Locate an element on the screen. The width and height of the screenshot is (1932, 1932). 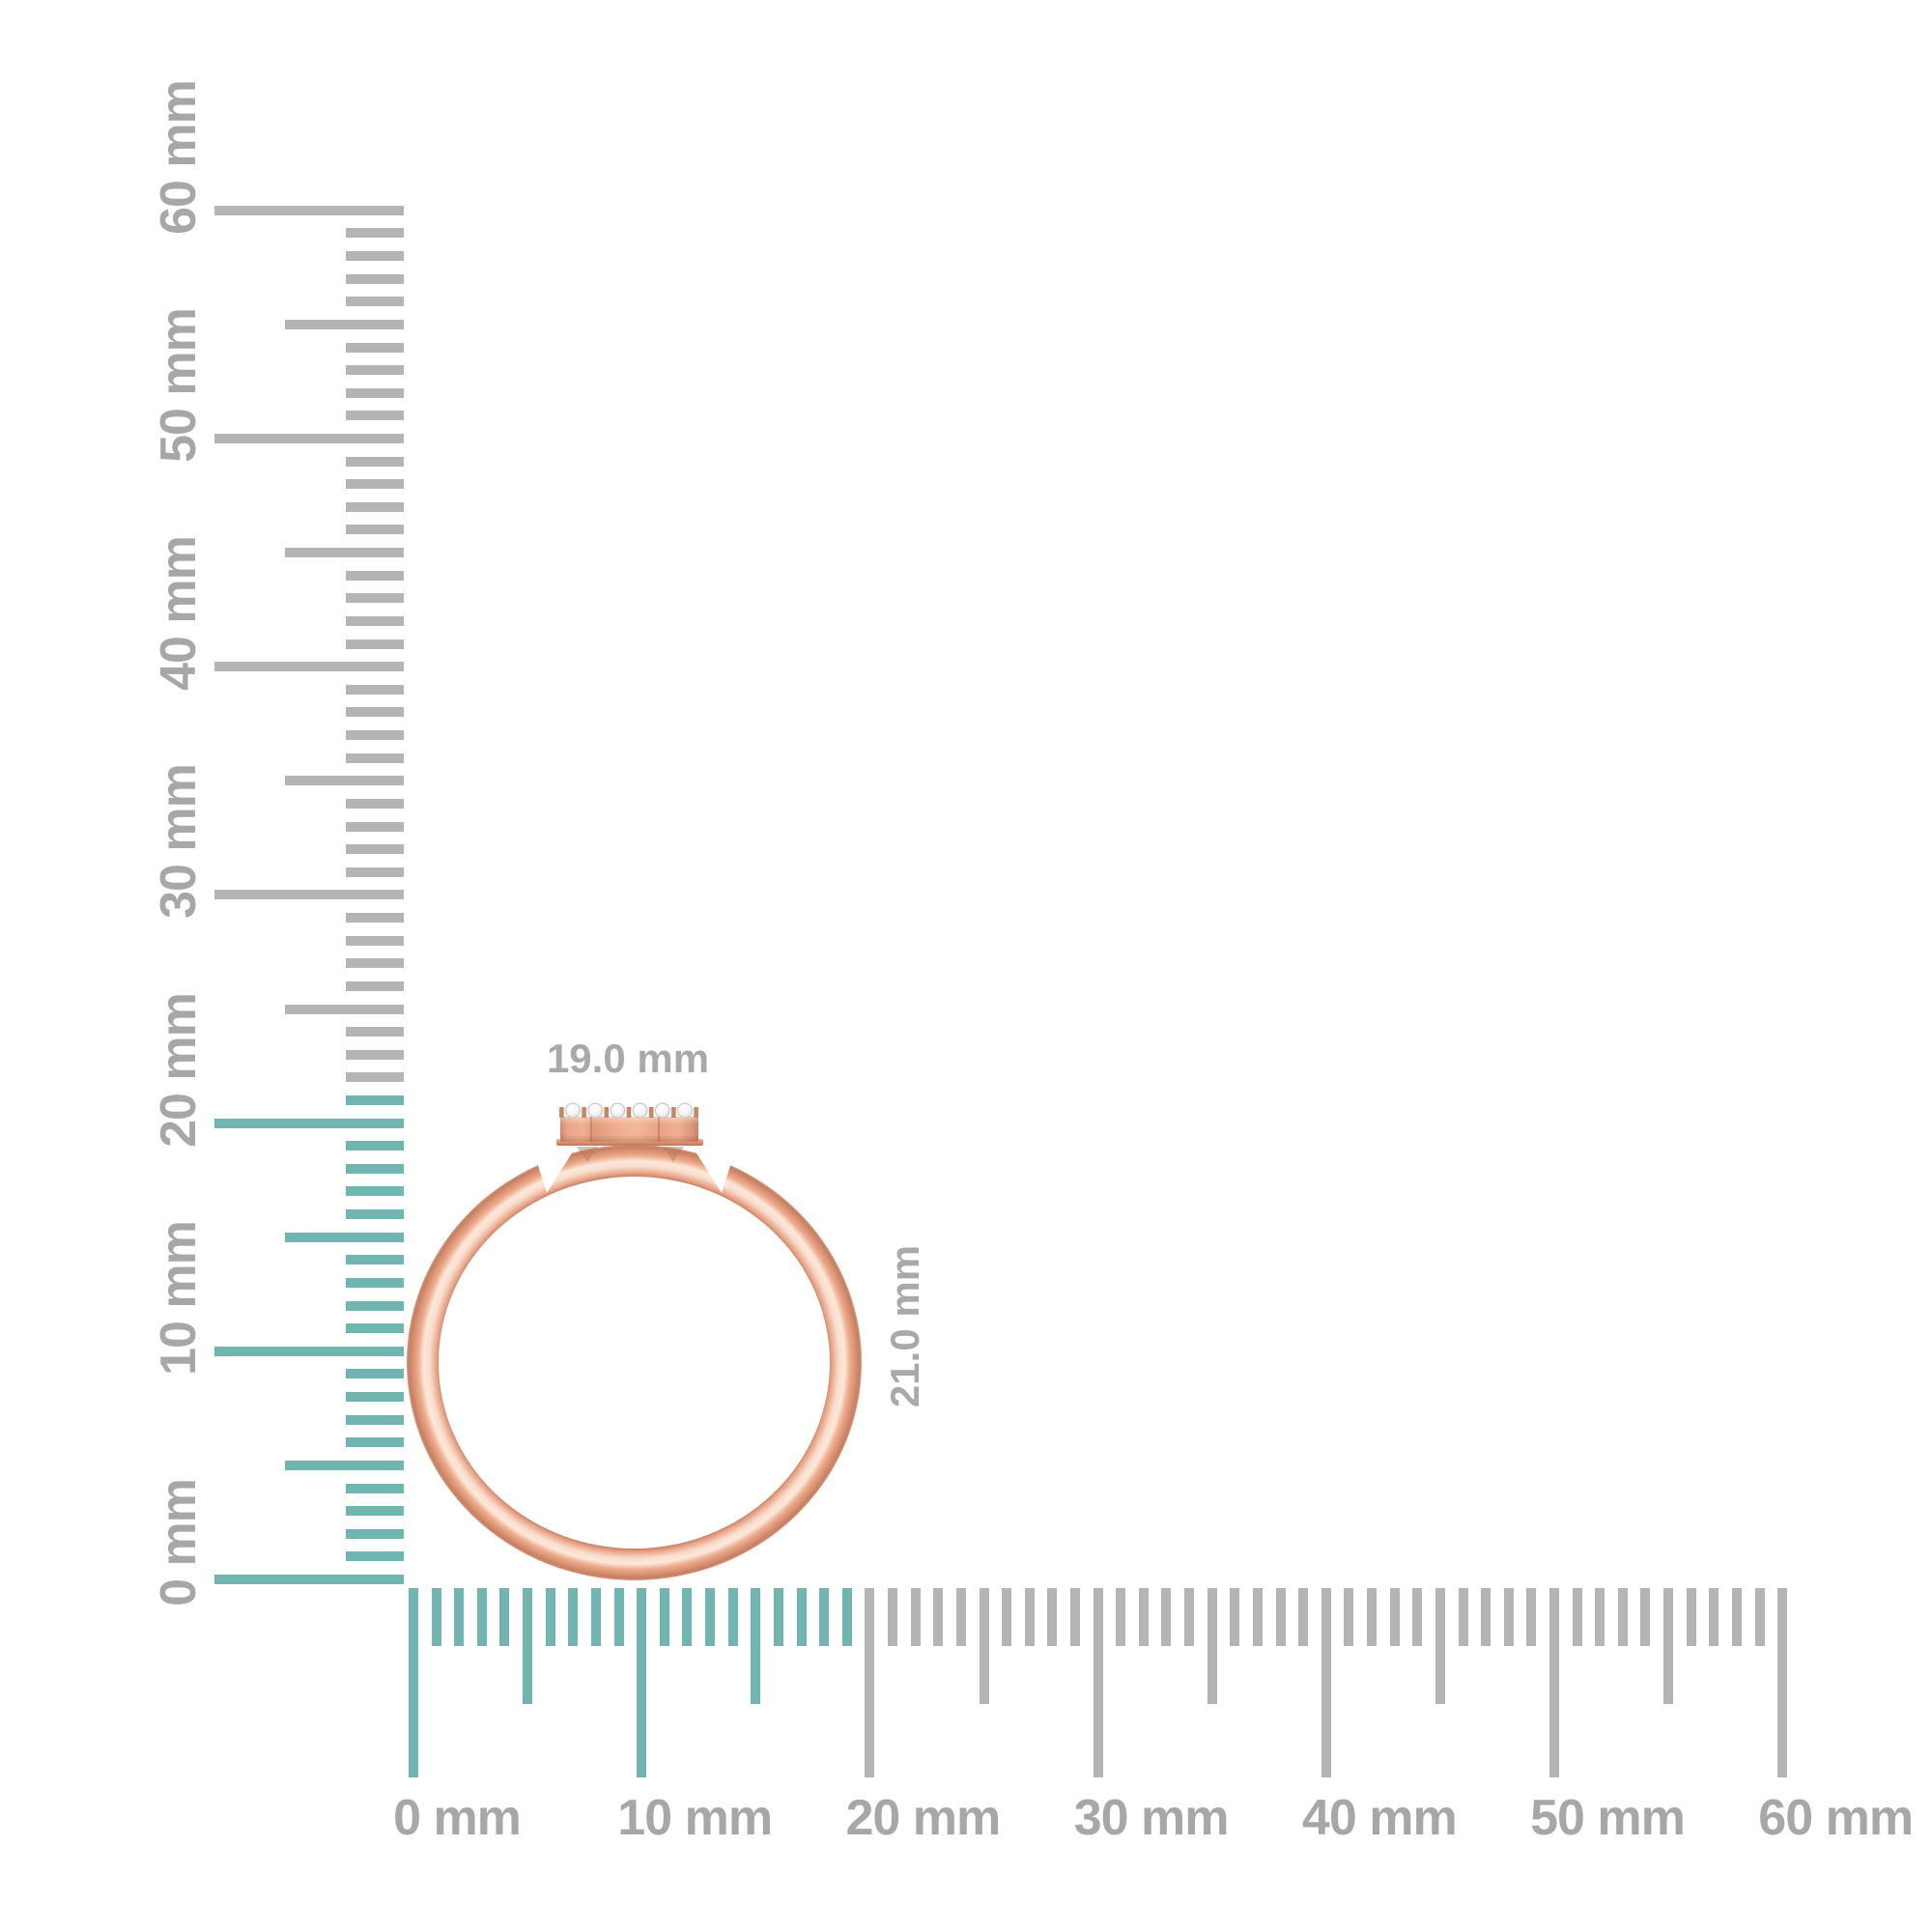
h-tick-6mm is located at coordinates (550, 1617).